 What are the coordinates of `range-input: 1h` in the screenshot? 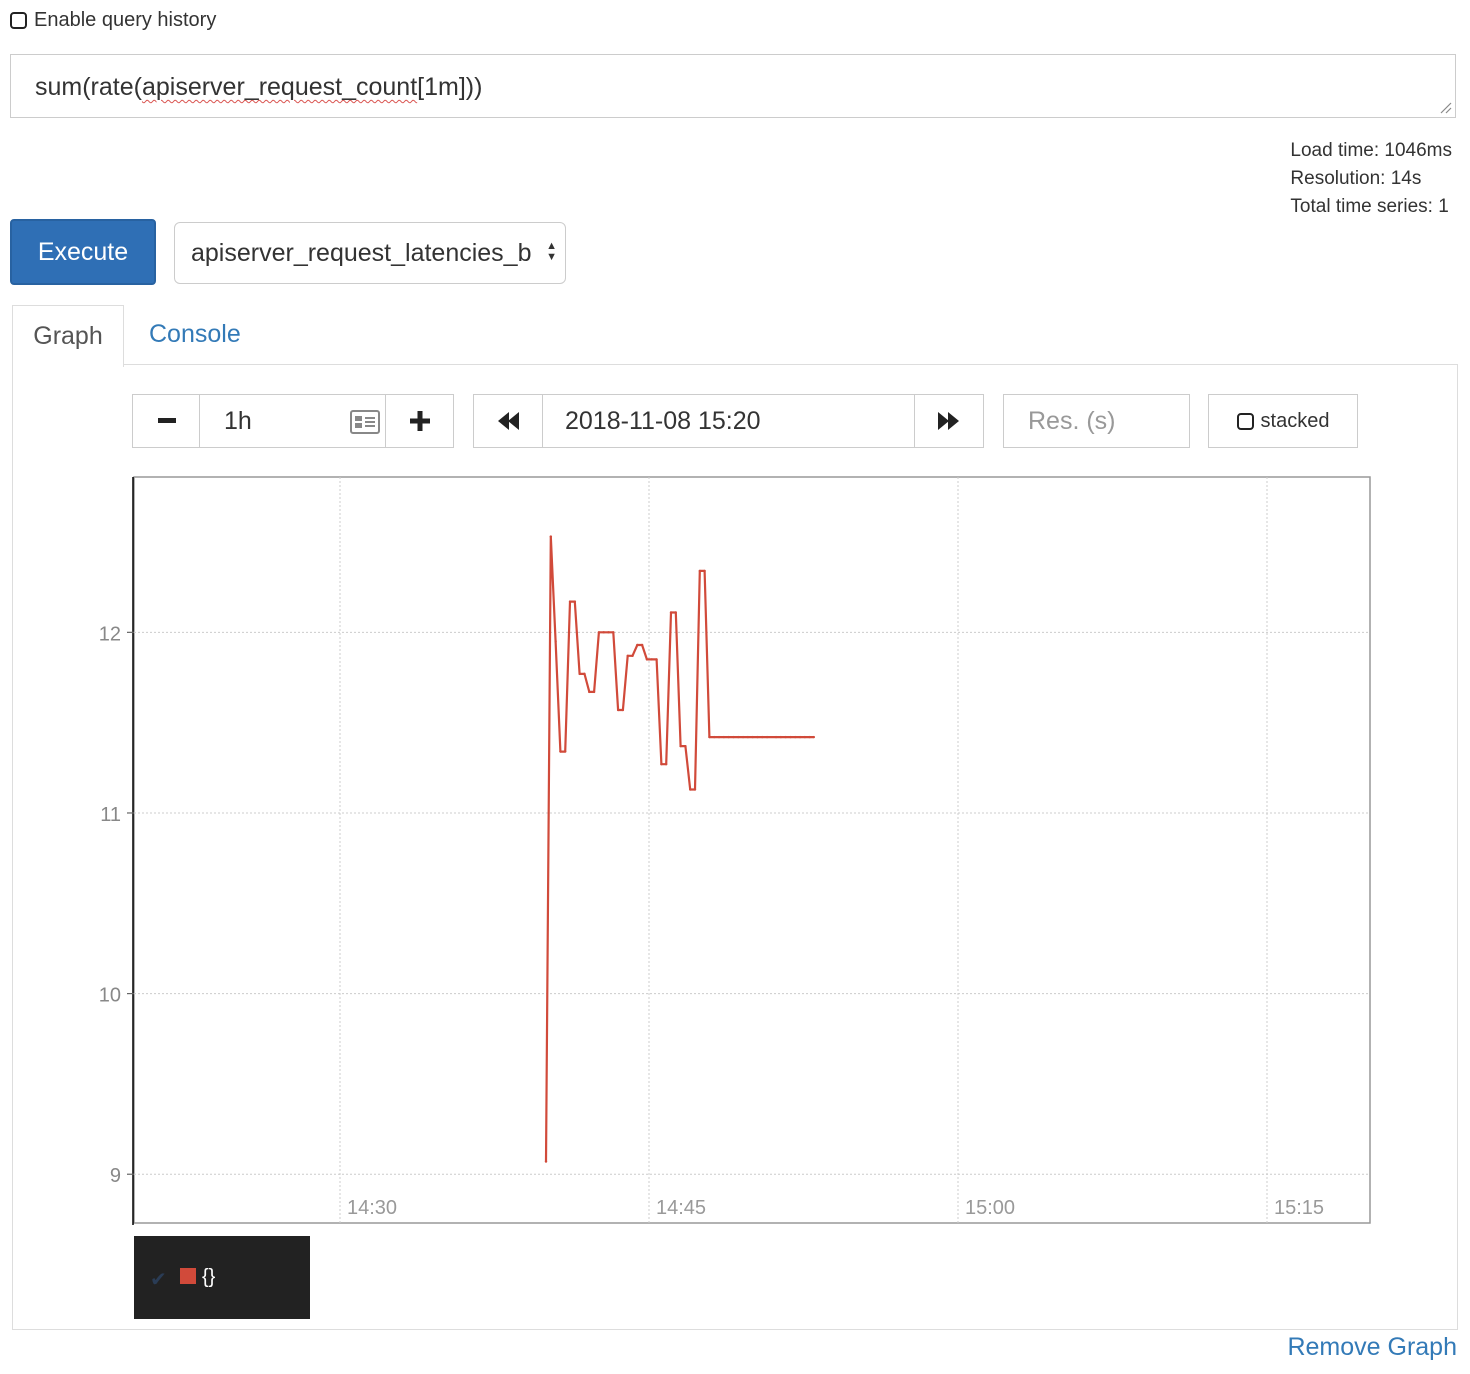 It's located at (293, 421).